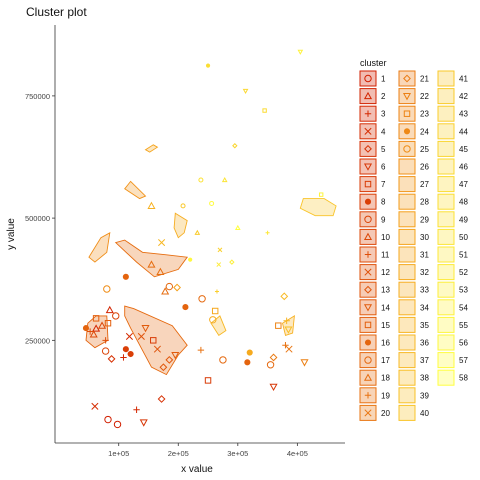 Image resolution: width=480 pixels, height=480 pixels. Describe the element at coordinates (413, 324) in the screenshot. I see `legend-item-35: 35` at that location.